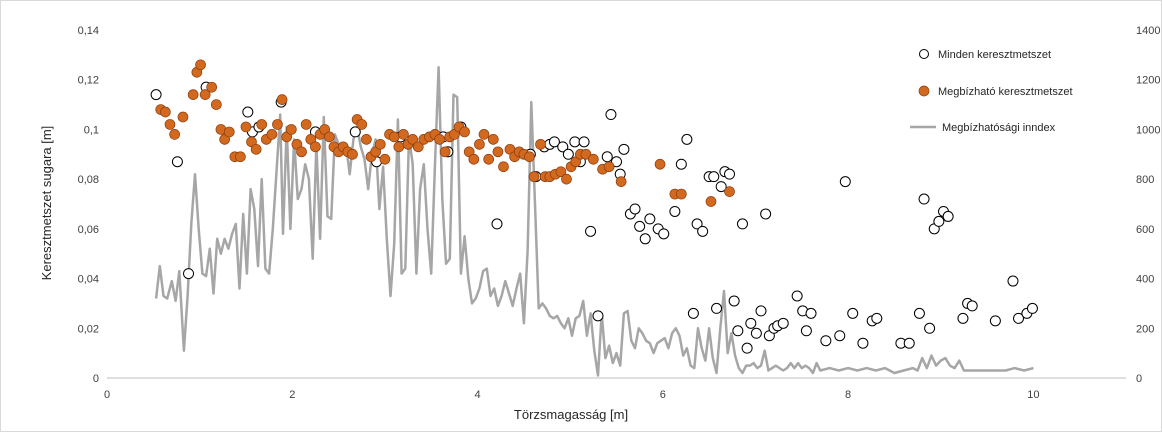 This screenshot has width=1162, height=436. I want to click on y-tick-label: 0, so click(96, 379).